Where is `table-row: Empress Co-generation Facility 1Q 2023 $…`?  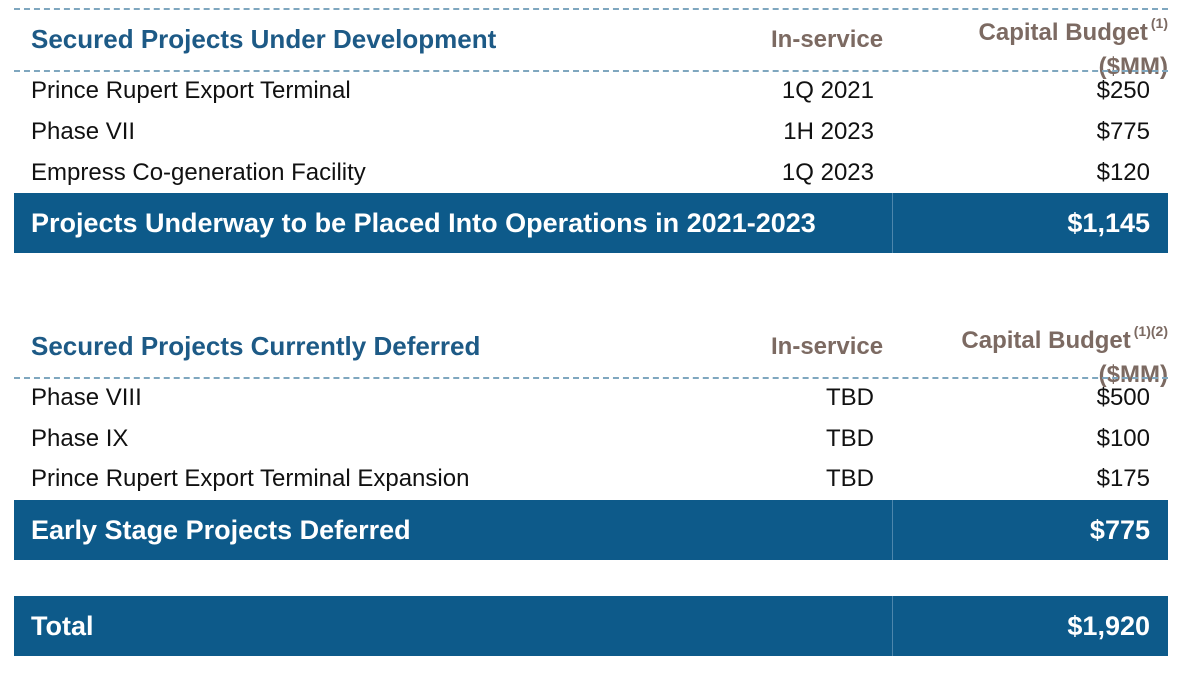 table-row: Empress Co-generation Facility 1Q 2023 $… is located at coordinates (594, 179).